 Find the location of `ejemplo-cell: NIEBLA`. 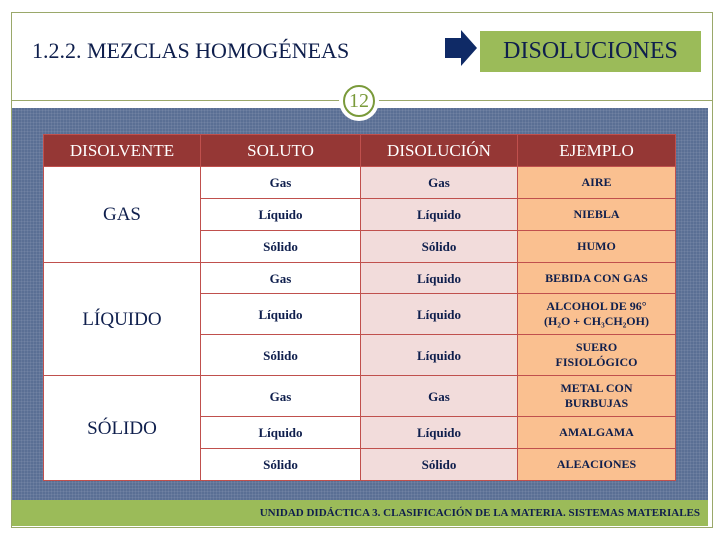

ejemplo-cell: NIEBLA is located at coordinates (596, 214).